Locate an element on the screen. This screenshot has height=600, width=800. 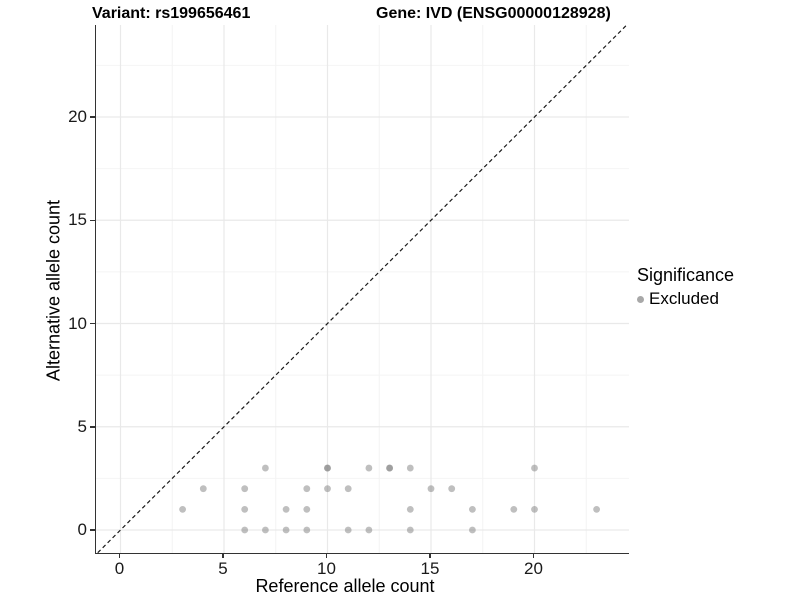
x-tick-label: 20 is located at coordinates (533, 568).